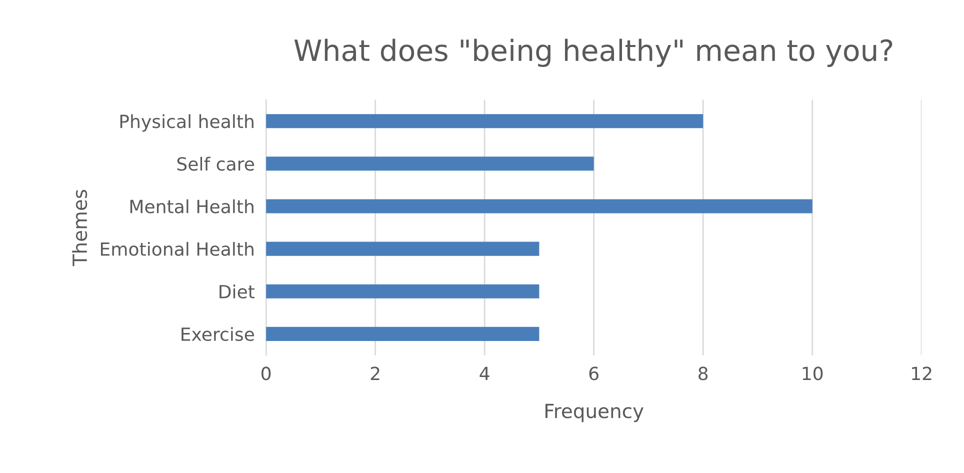 Image resolution: width=964 pixels, height=473 pixels. I want to click on x-tick-label: 2, so click(375, 373).